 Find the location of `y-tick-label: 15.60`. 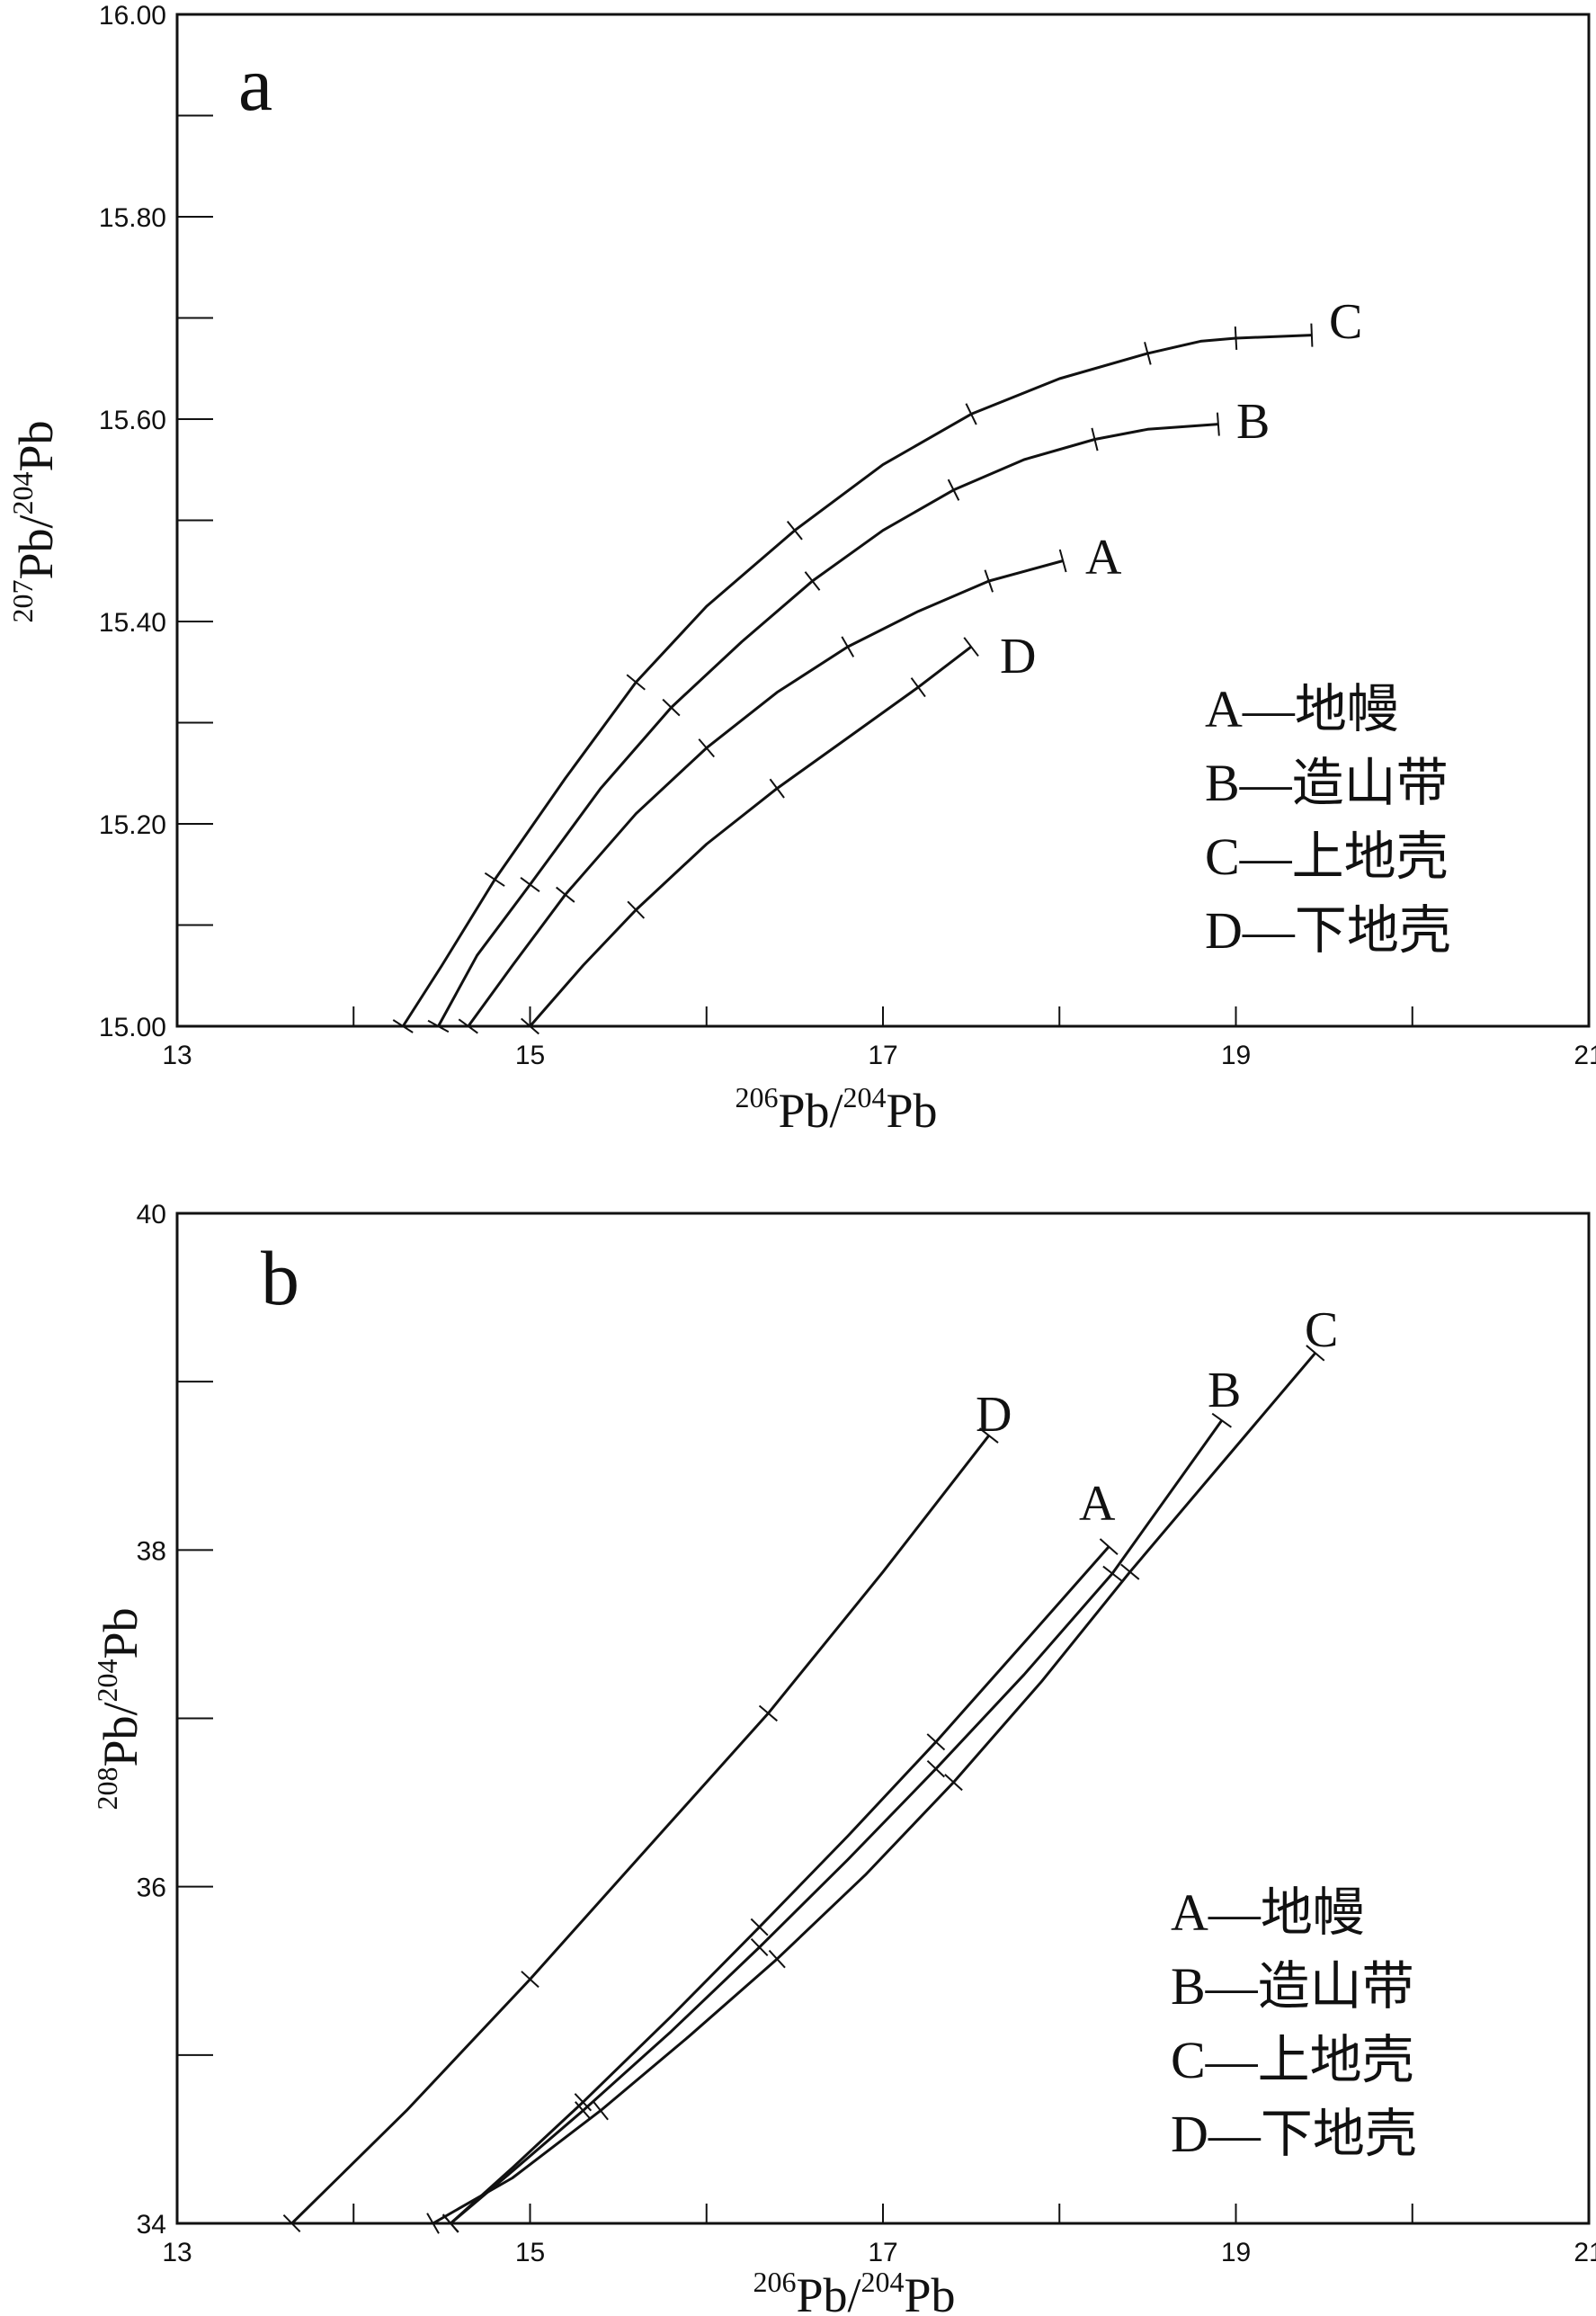

y-tick-label: 15.60 is located at coordinates (132, 420).